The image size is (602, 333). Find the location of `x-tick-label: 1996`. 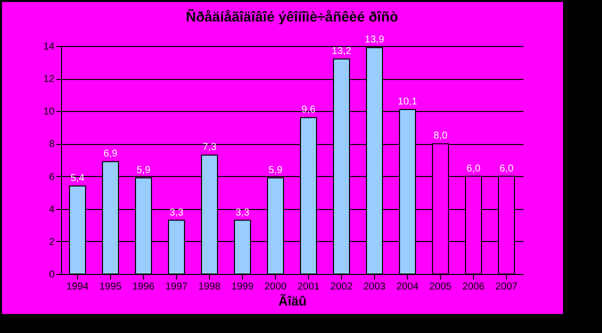

x-tick-label: 1996 is located at coordinates (144, 287).